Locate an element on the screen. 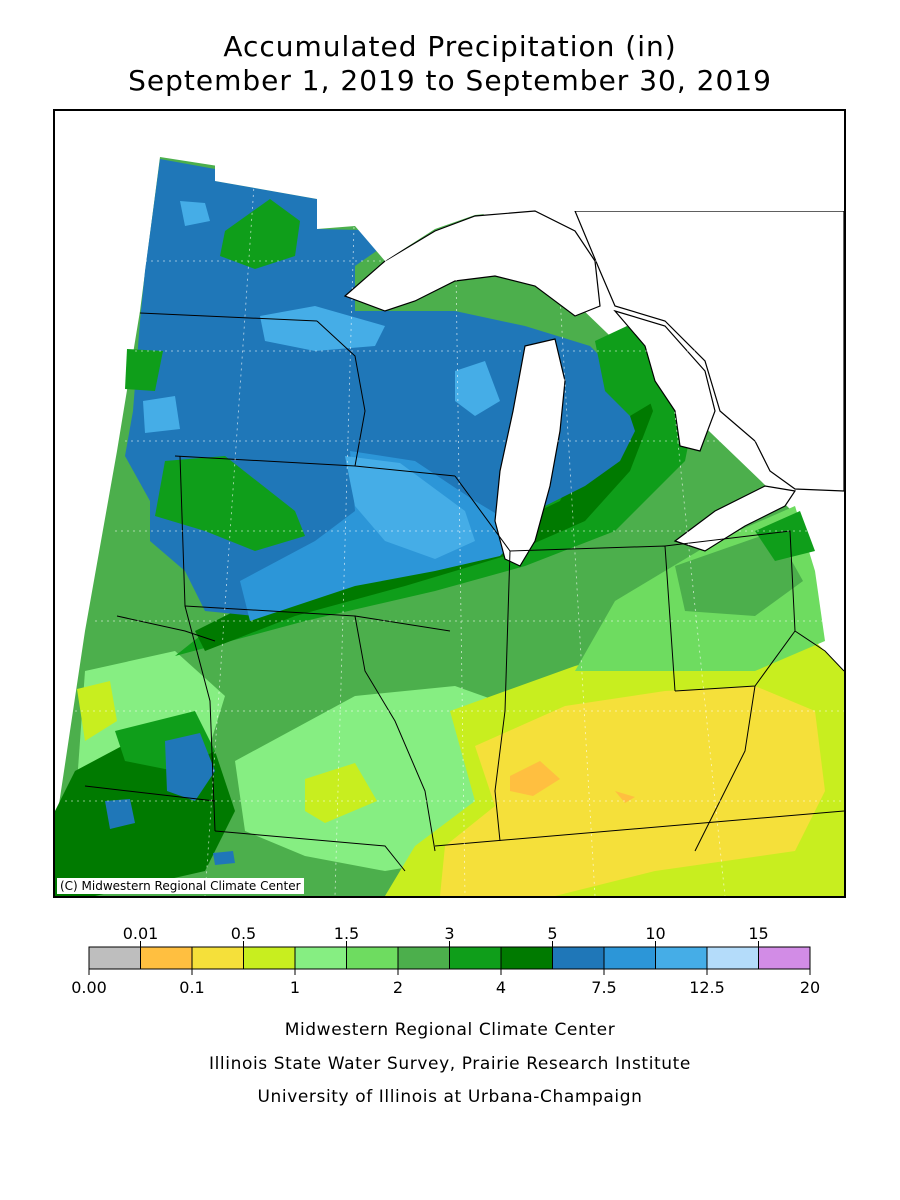  legend-bottom-label: 1 is located at coordinates (295, 987).